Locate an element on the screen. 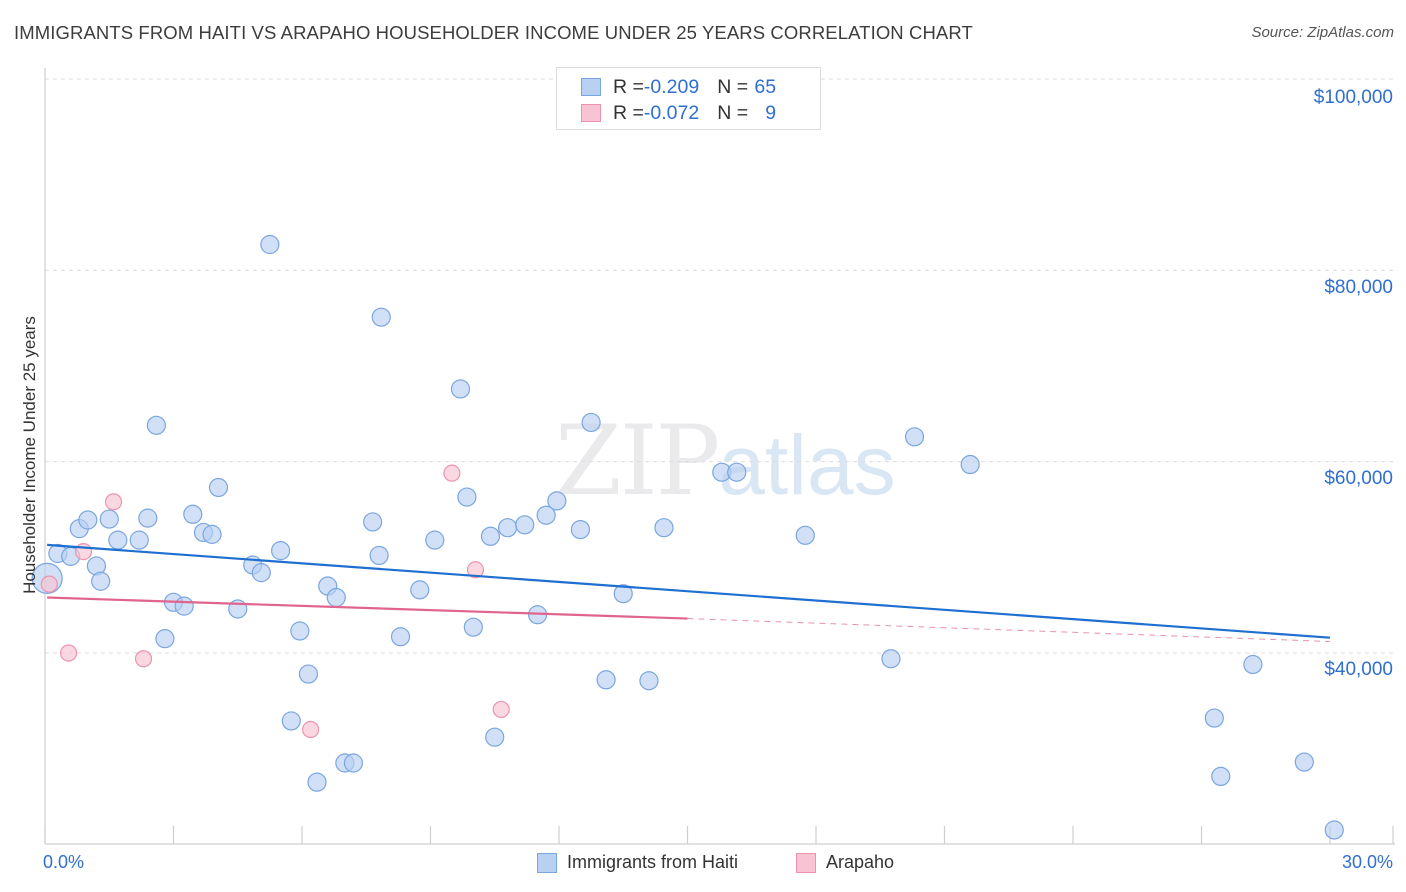 This screenshot has width=1406, height=892. legend-item-haiti: Immigrants from Haiti is located at coordinates (637, 862).